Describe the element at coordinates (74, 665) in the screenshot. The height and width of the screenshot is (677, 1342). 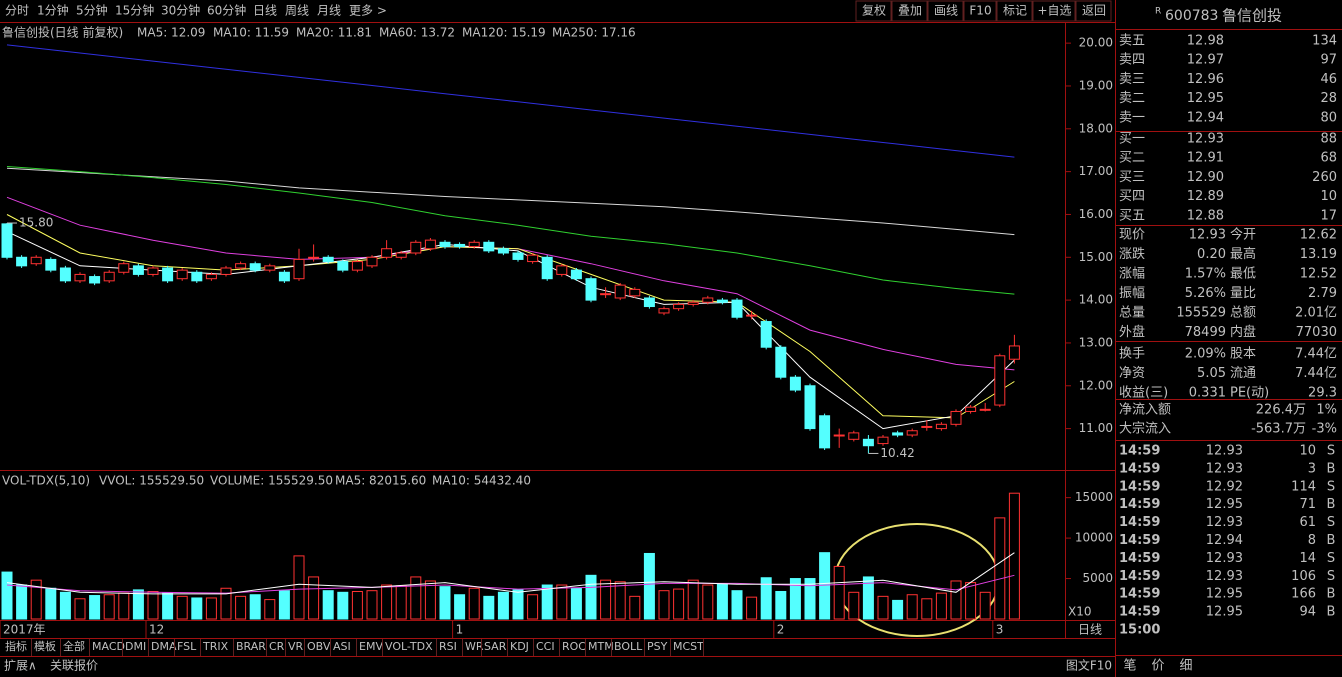
I see `footer-button: 关联报价` at that location.